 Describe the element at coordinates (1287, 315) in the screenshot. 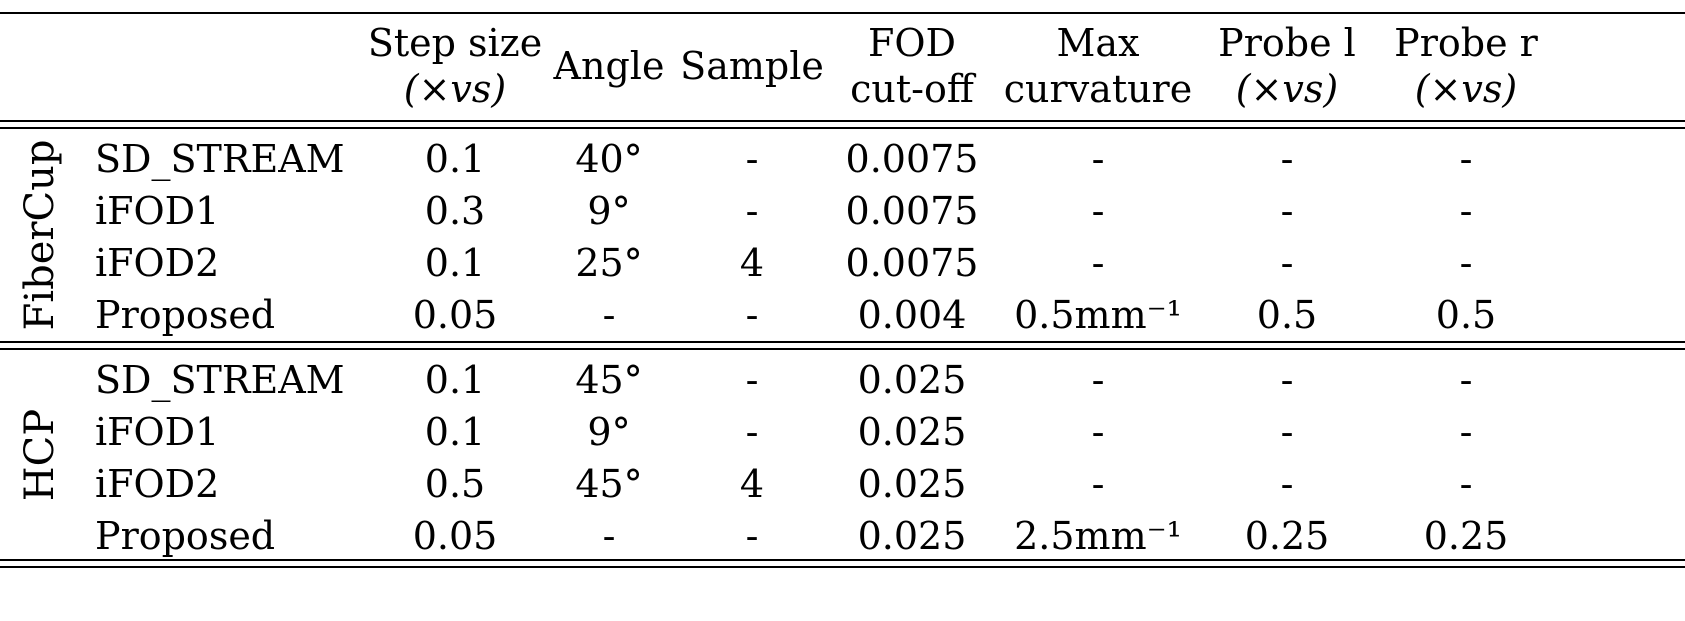

I see `cell-probe-l: 0.5` at that location.